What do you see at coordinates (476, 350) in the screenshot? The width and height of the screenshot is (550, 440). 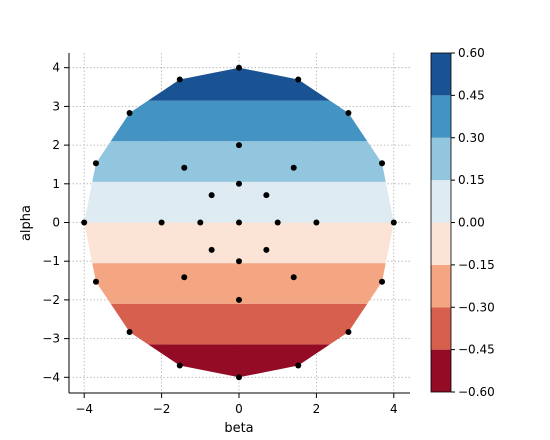 I see `colorbar-tick-label: −0.45` at bounding box center [476, 350].